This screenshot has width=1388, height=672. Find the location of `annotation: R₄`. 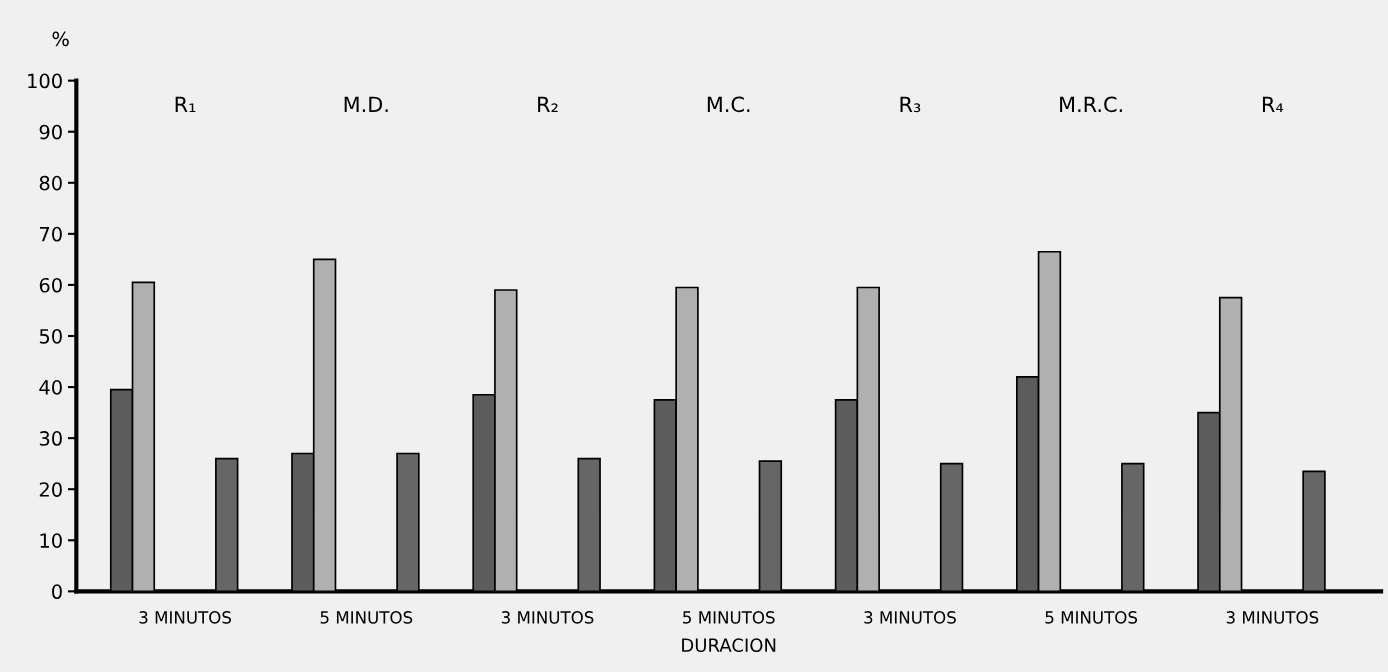

annotation: R₄ is located at coordinates (1273, 104).